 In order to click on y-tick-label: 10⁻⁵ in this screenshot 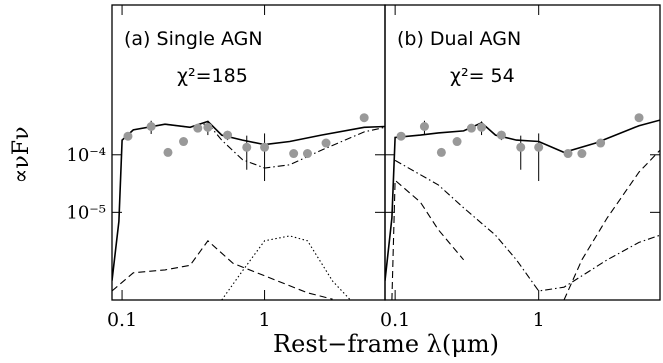, I will do `click(86, 212)`.